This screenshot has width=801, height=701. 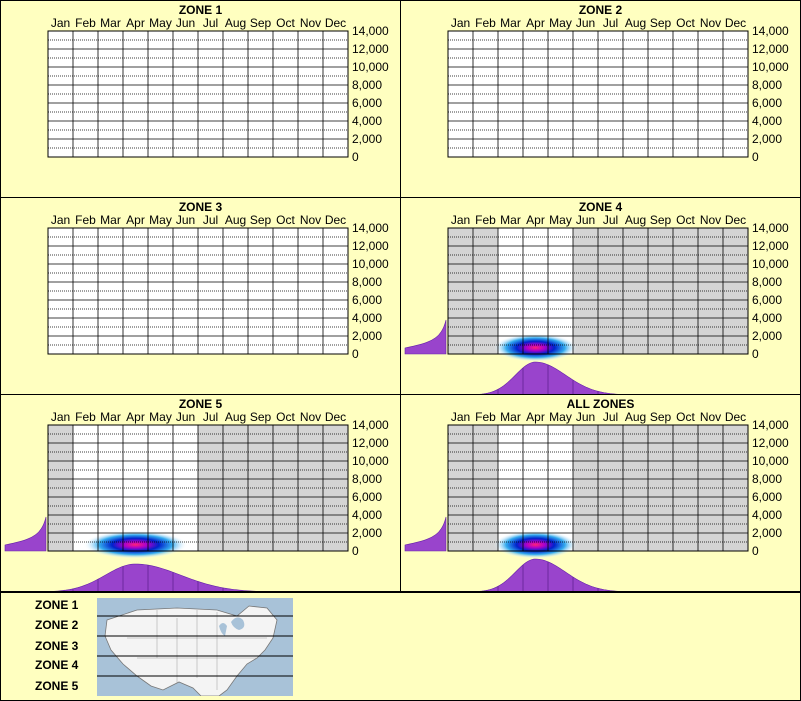 What do you see at coordinates (57, 646) in the screenshot?
I see `legend-zone-3: ZONE 3` at bounding box center [57, 646].